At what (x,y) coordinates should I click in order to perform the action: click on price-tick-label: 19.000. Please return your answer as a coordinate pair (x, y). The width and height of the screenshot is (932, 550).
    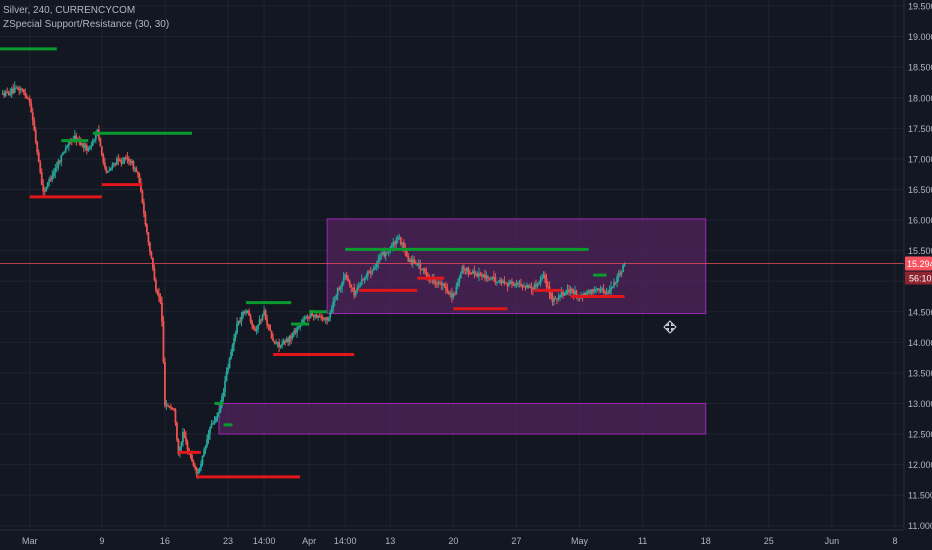
    Looking at the image, I should click on (920, 37).